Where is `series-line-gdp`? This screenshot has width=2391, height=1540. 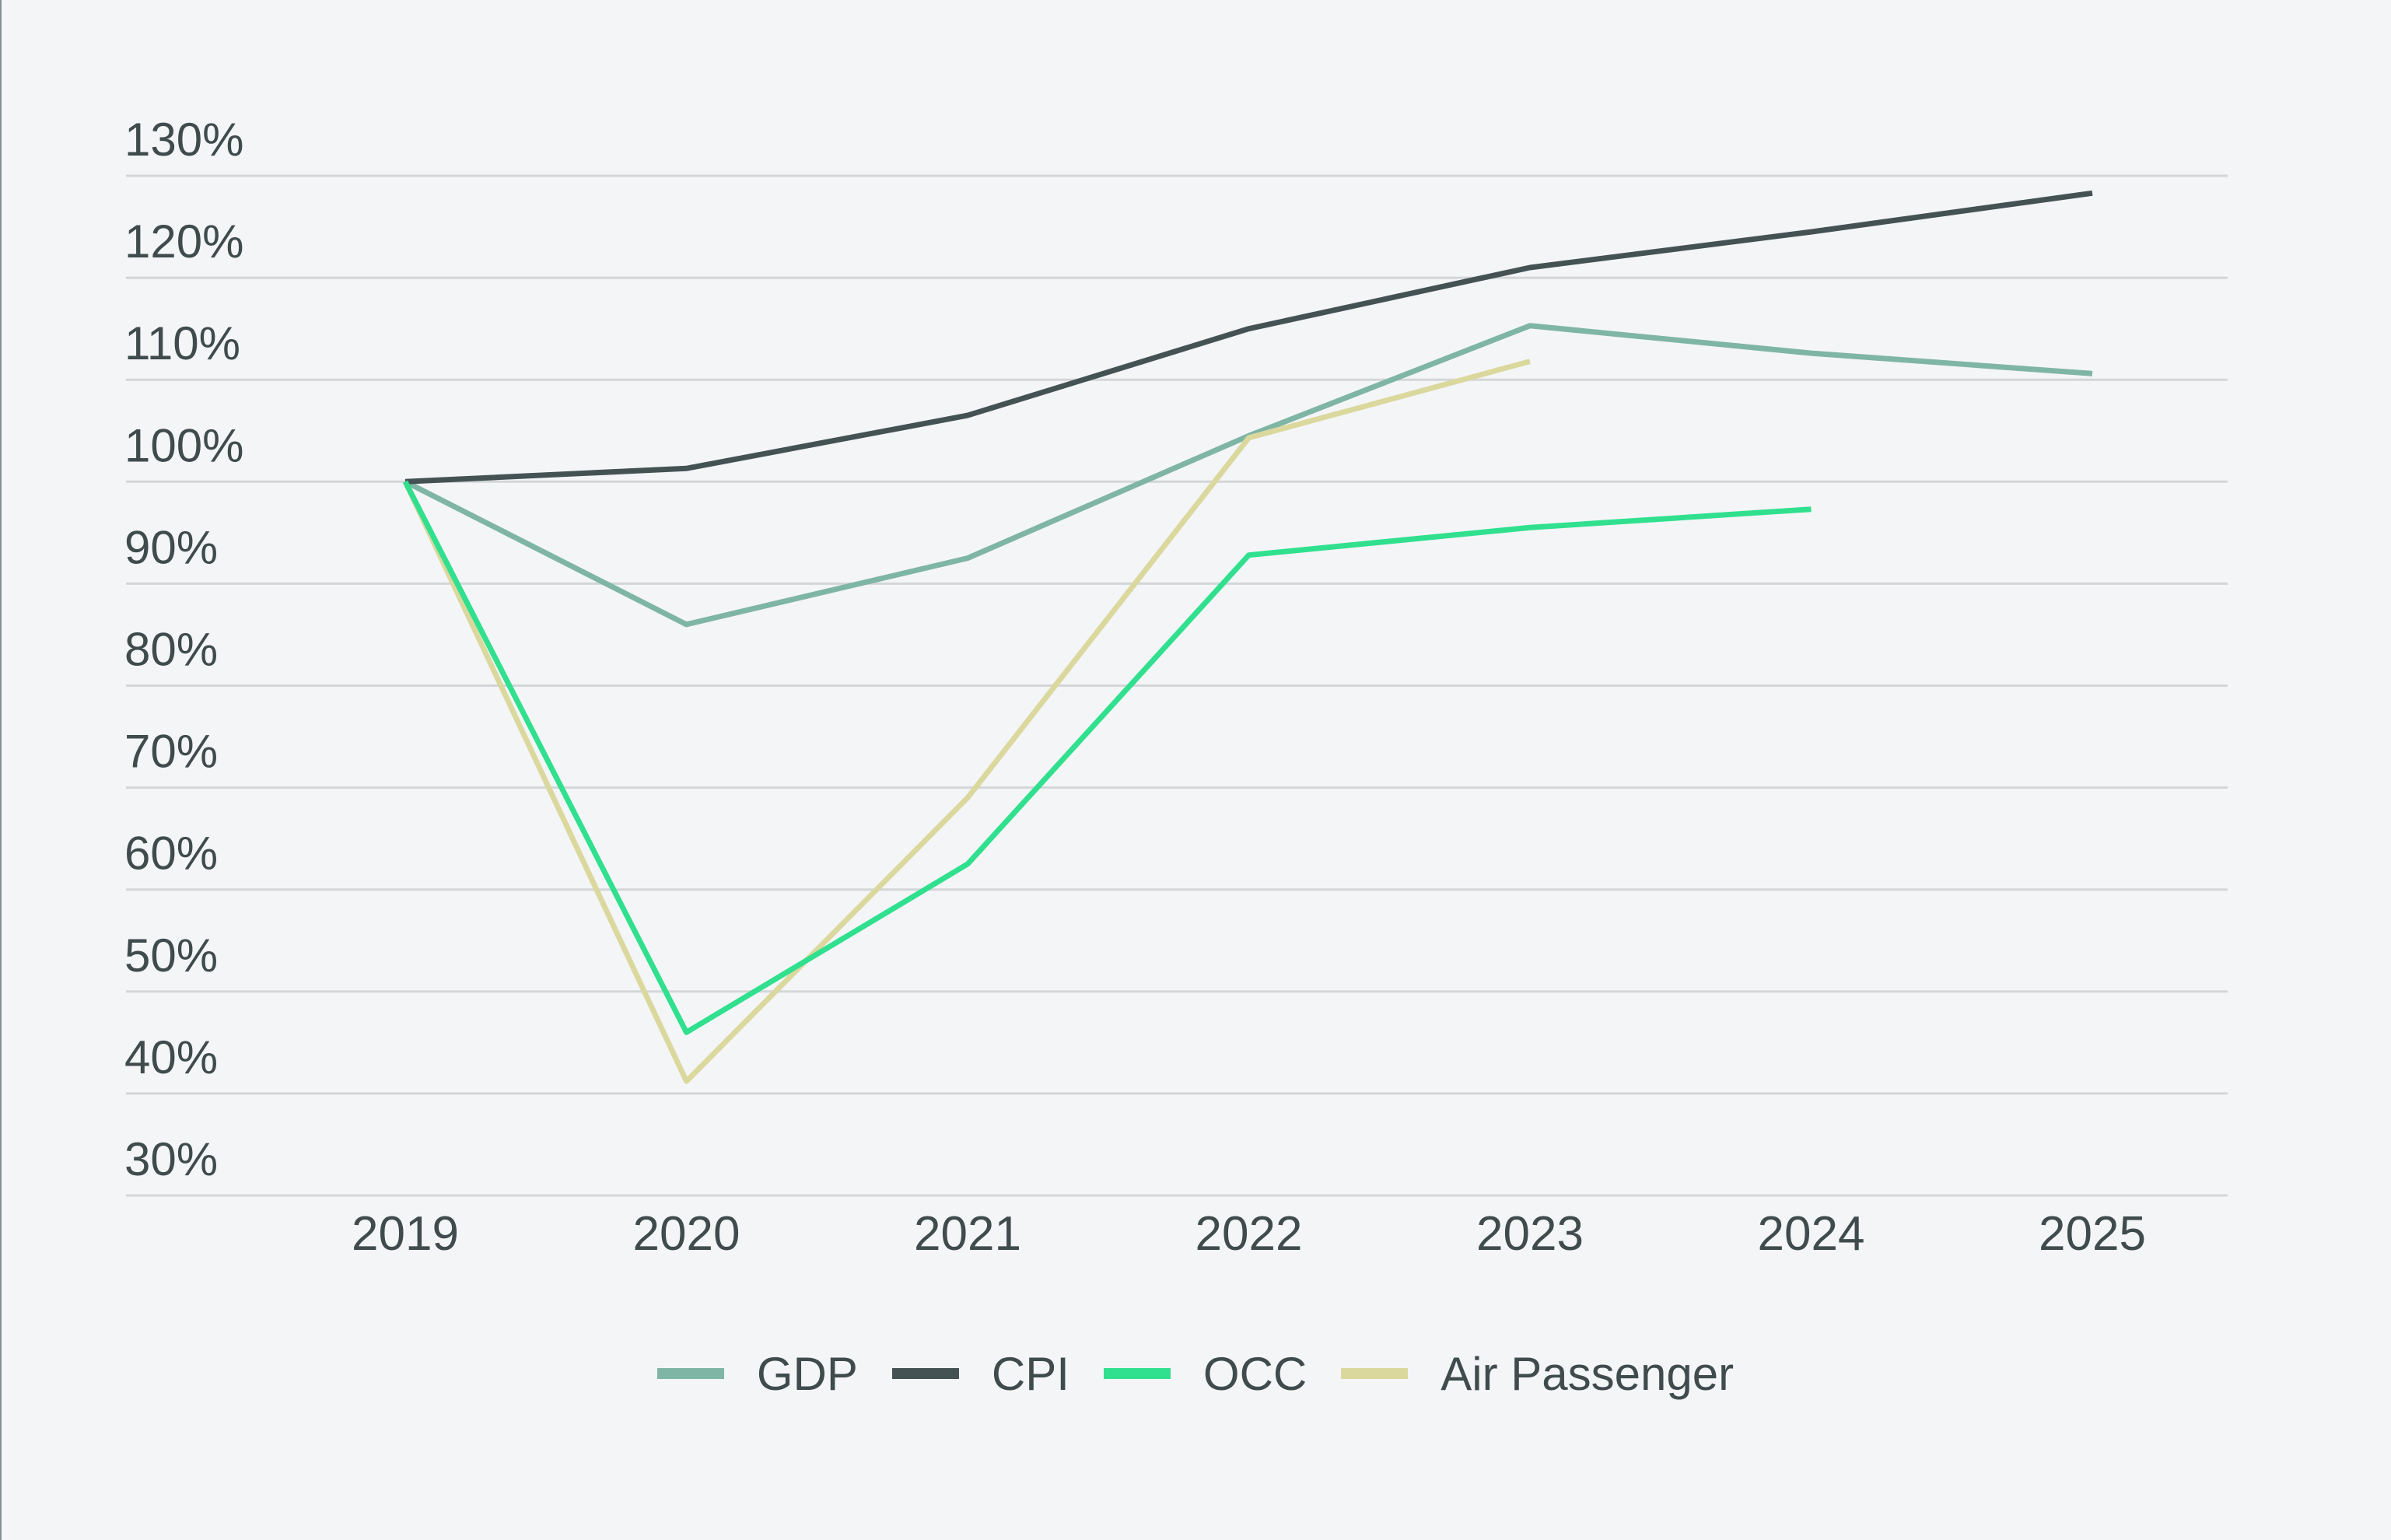 series-line-gdp is located at coordinates (1248, 476).